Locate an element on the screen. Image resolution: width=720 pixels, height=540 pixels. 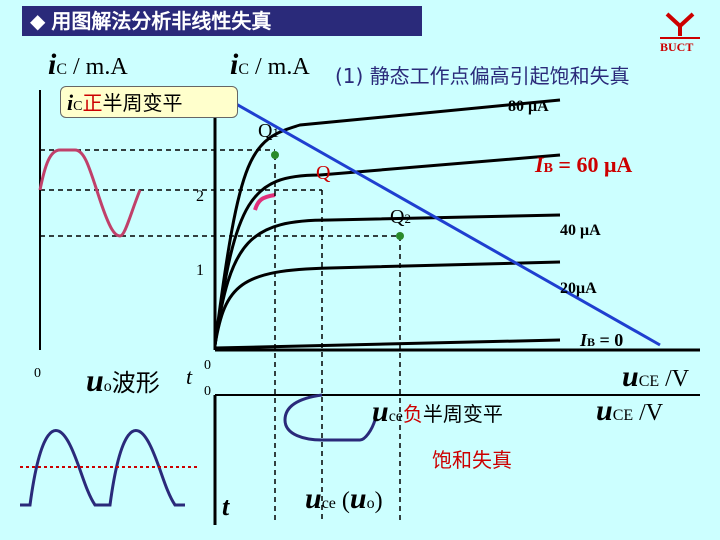
ic-waveform is located at coordinates (90, 193).